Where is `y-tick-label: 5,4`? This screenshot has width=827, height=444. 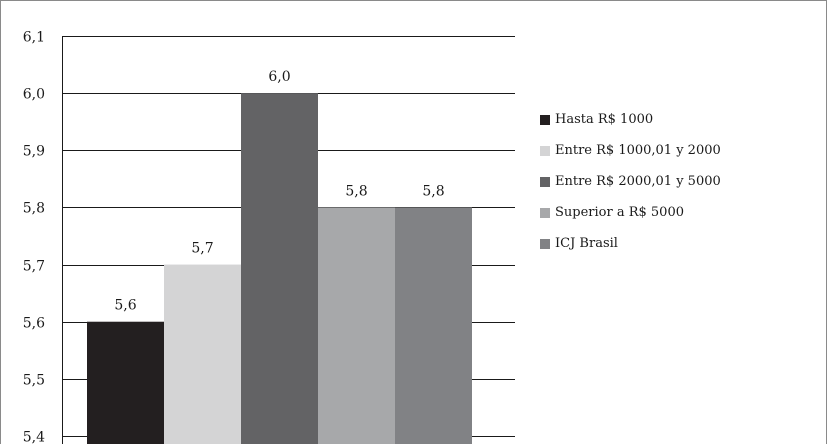 y-tick-label: 5,4 is located at coordinates (34, 437).